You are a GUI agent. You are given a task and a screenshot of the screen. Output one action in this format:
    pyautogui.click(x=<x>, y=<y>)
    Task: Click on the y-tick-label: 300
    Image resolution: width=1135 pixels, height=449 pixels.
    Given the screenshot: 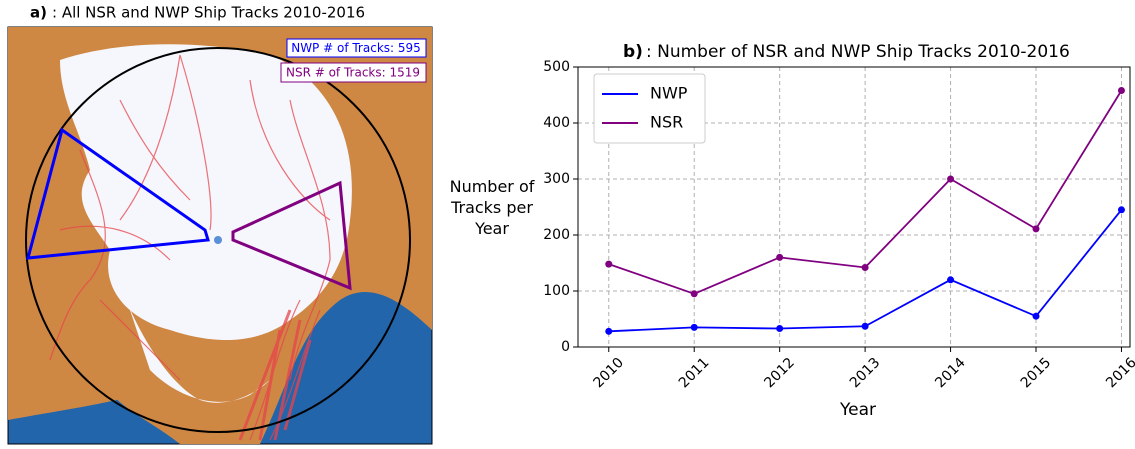 What is the action you would take?
    pyautogui.click(x=556, y=179)
    